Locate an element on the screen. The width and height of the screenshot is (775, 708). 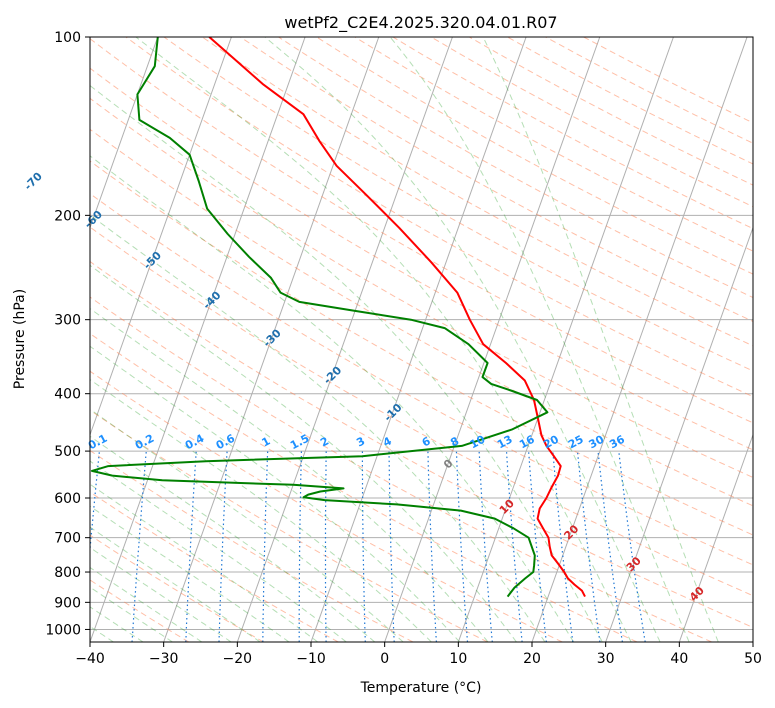
mixing-ratio-label: 16 is located at coordinates (527, 442).